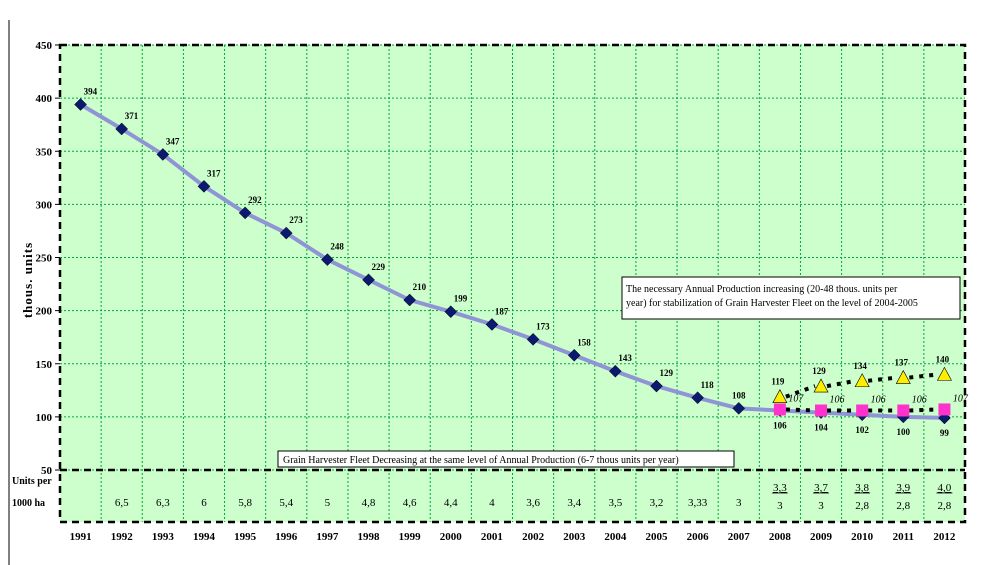 The width and height of the screenshot is (1002, 565). What do you see at coordinates (533, 503) in the screenshot?
I see `units-value: 3,6` at bounding box center [533, 503].